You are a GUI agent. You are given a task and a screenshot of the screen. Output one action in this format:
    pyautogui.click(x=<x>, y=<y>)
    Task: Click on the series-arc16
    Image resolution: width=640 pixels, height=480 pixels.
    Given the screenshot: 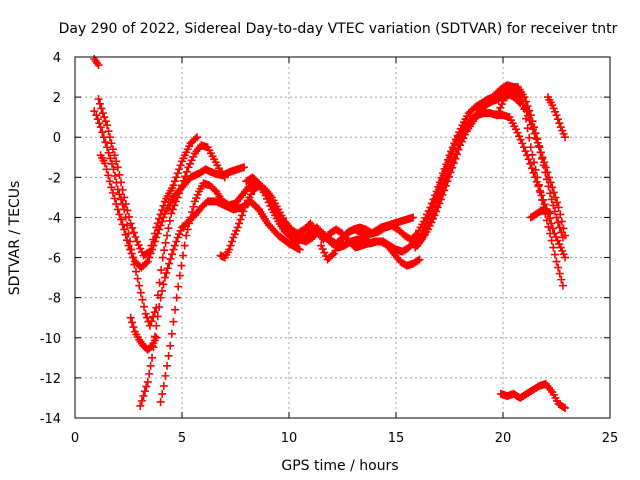 What is the action you would take?
    pyautogui.click(x=556, y=117)
    